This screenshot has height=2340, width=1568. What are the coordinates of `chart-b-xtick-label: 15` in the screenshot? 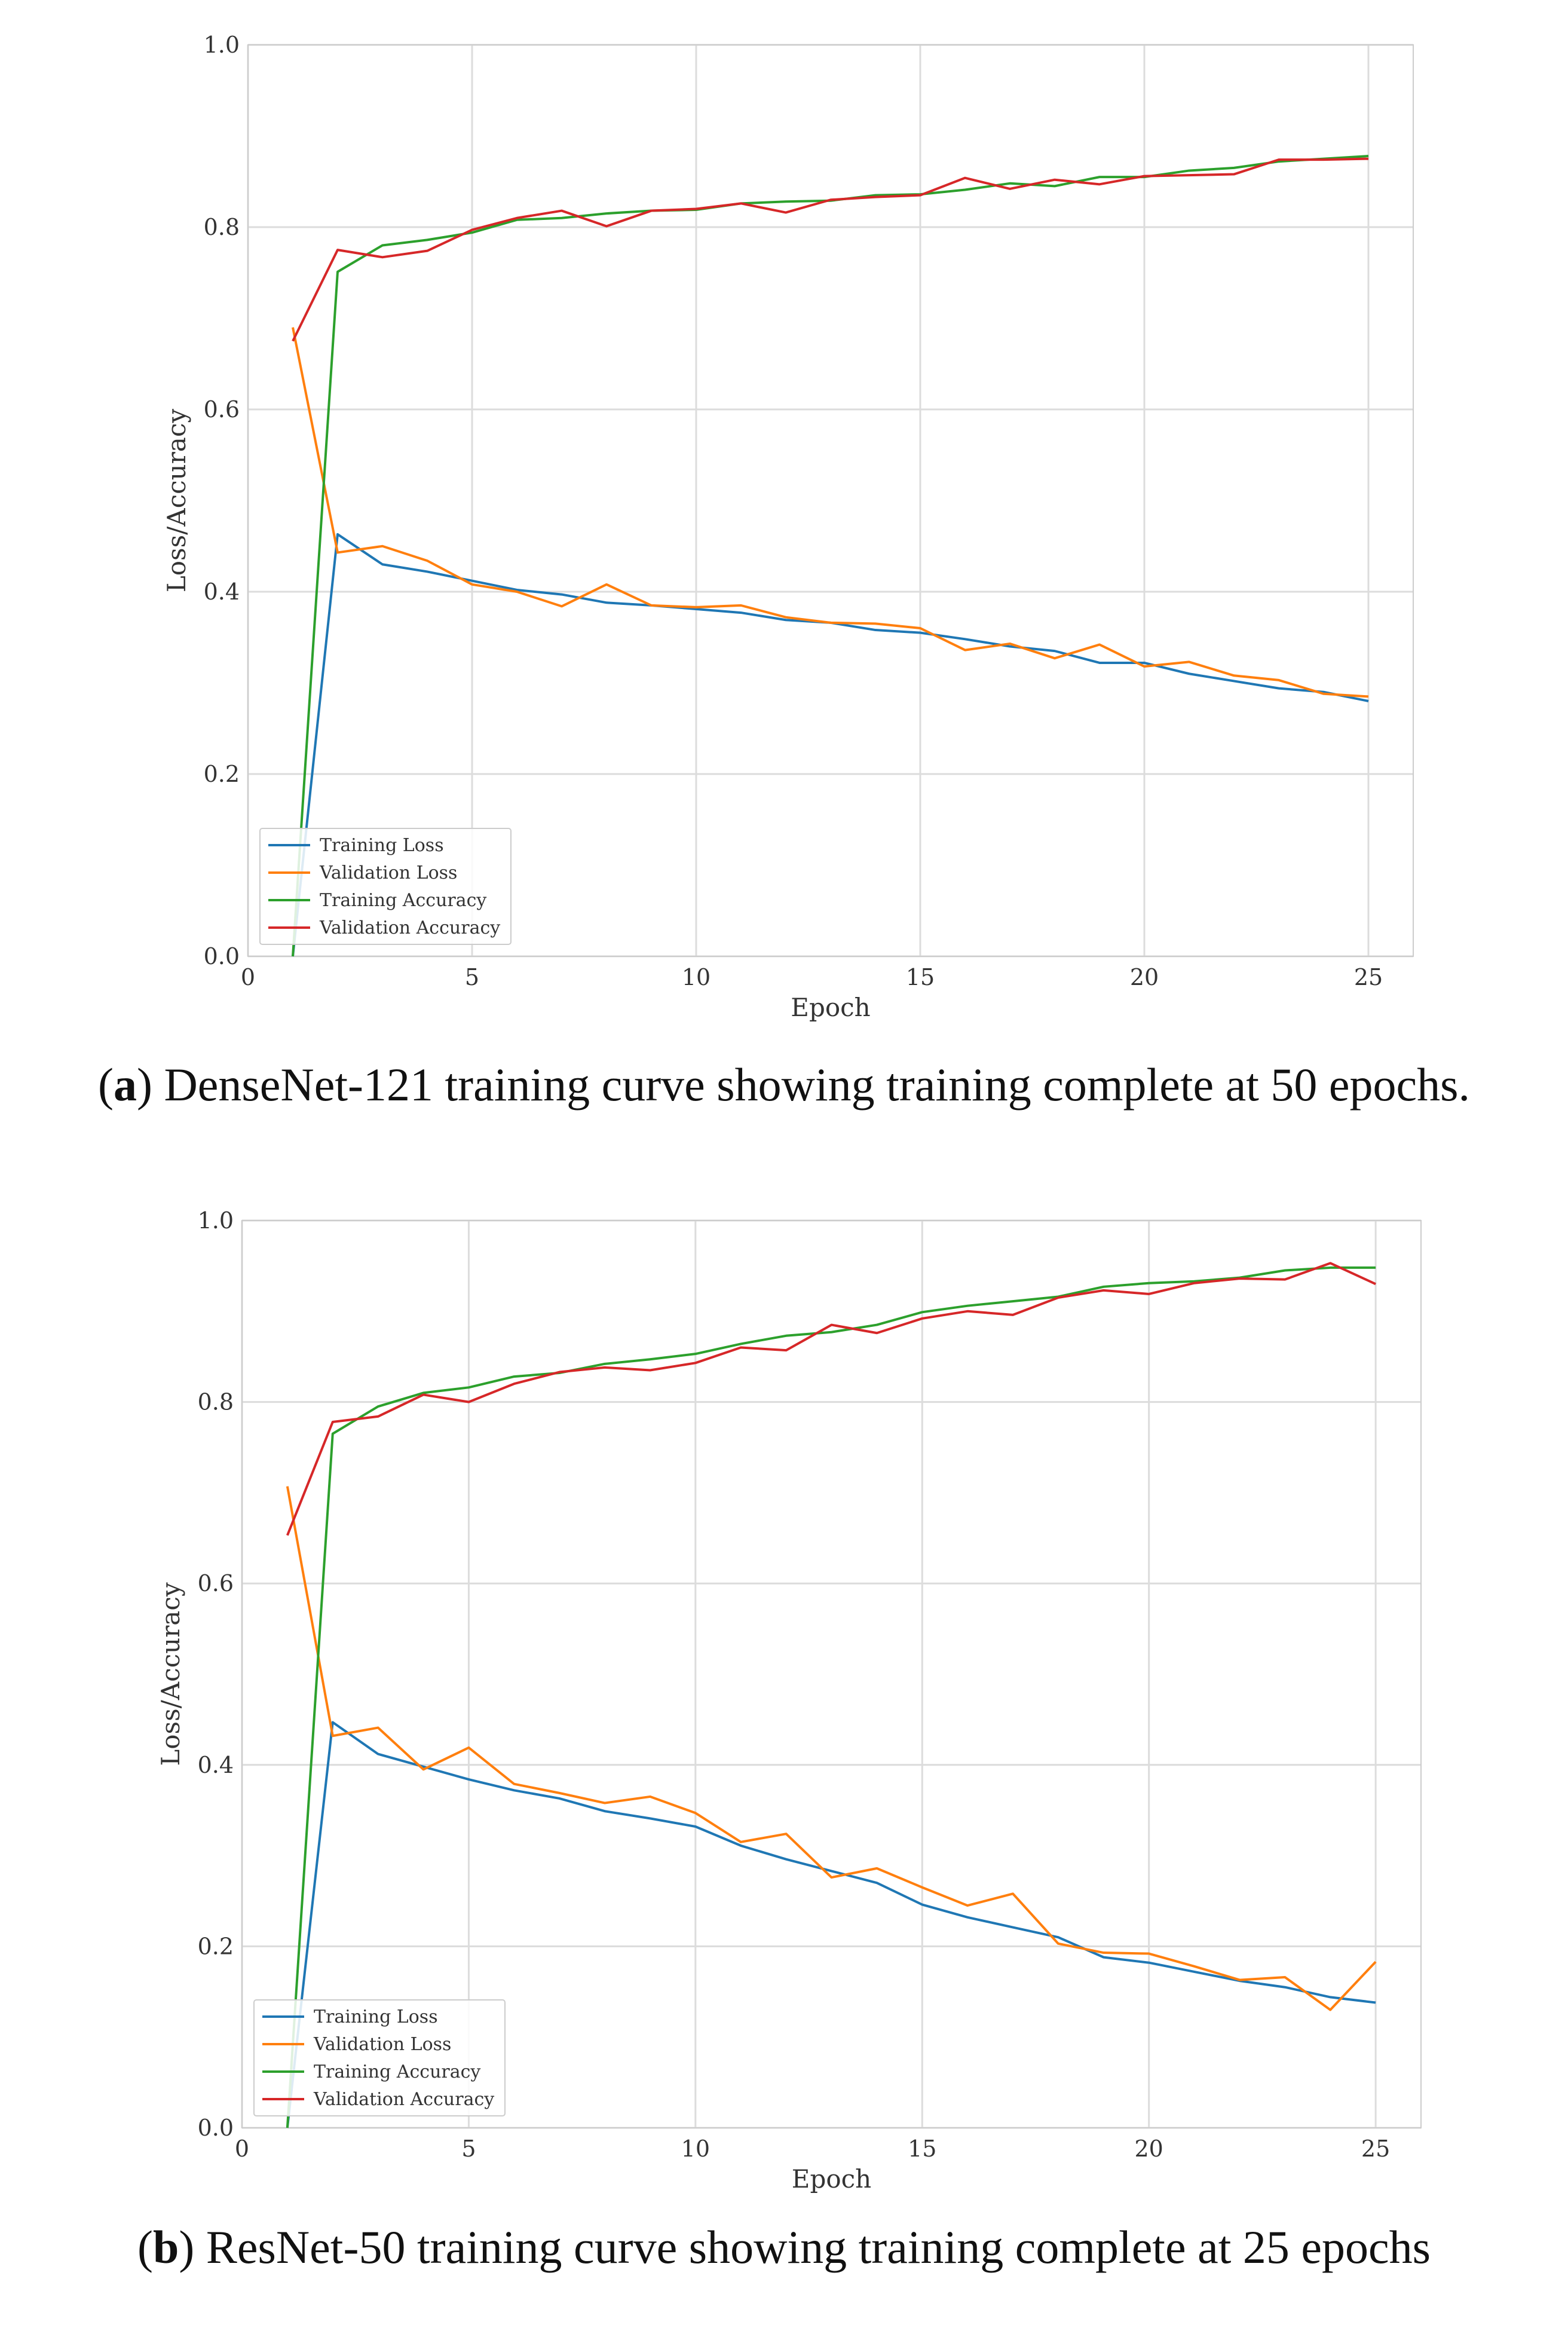 It's located at (922, 2149).